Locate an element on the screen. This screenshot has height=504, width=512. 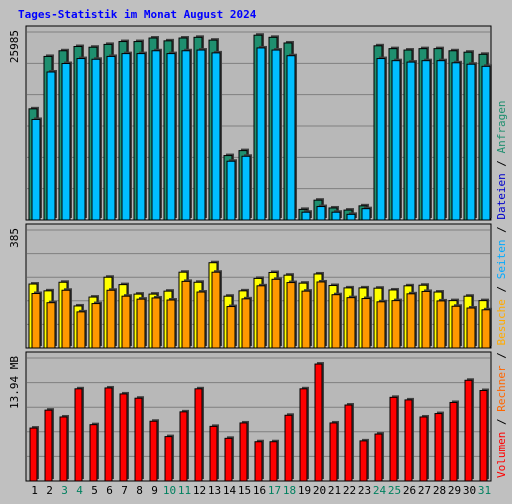
day-label: 12 is located at coordinates (199, 490).